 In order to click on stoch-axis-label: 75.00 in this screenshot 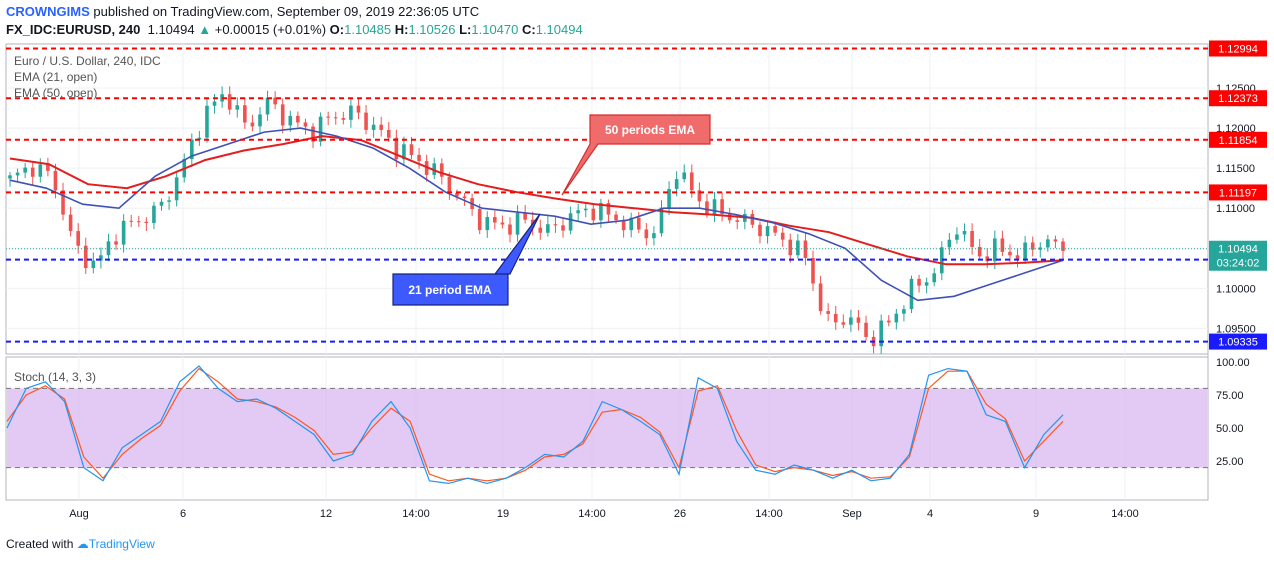, I will do `click(1230, 396)`.